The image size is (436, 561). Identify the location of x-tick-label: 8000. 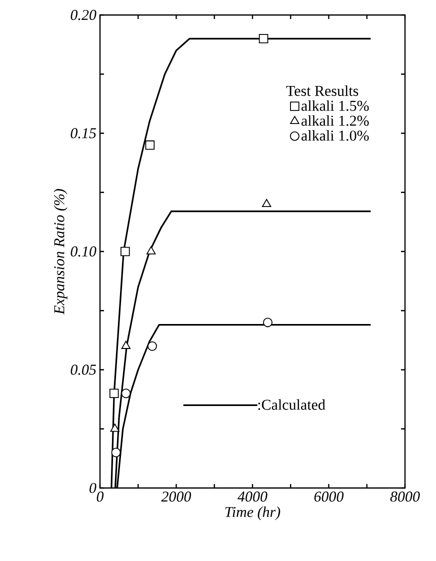
(405, 497).